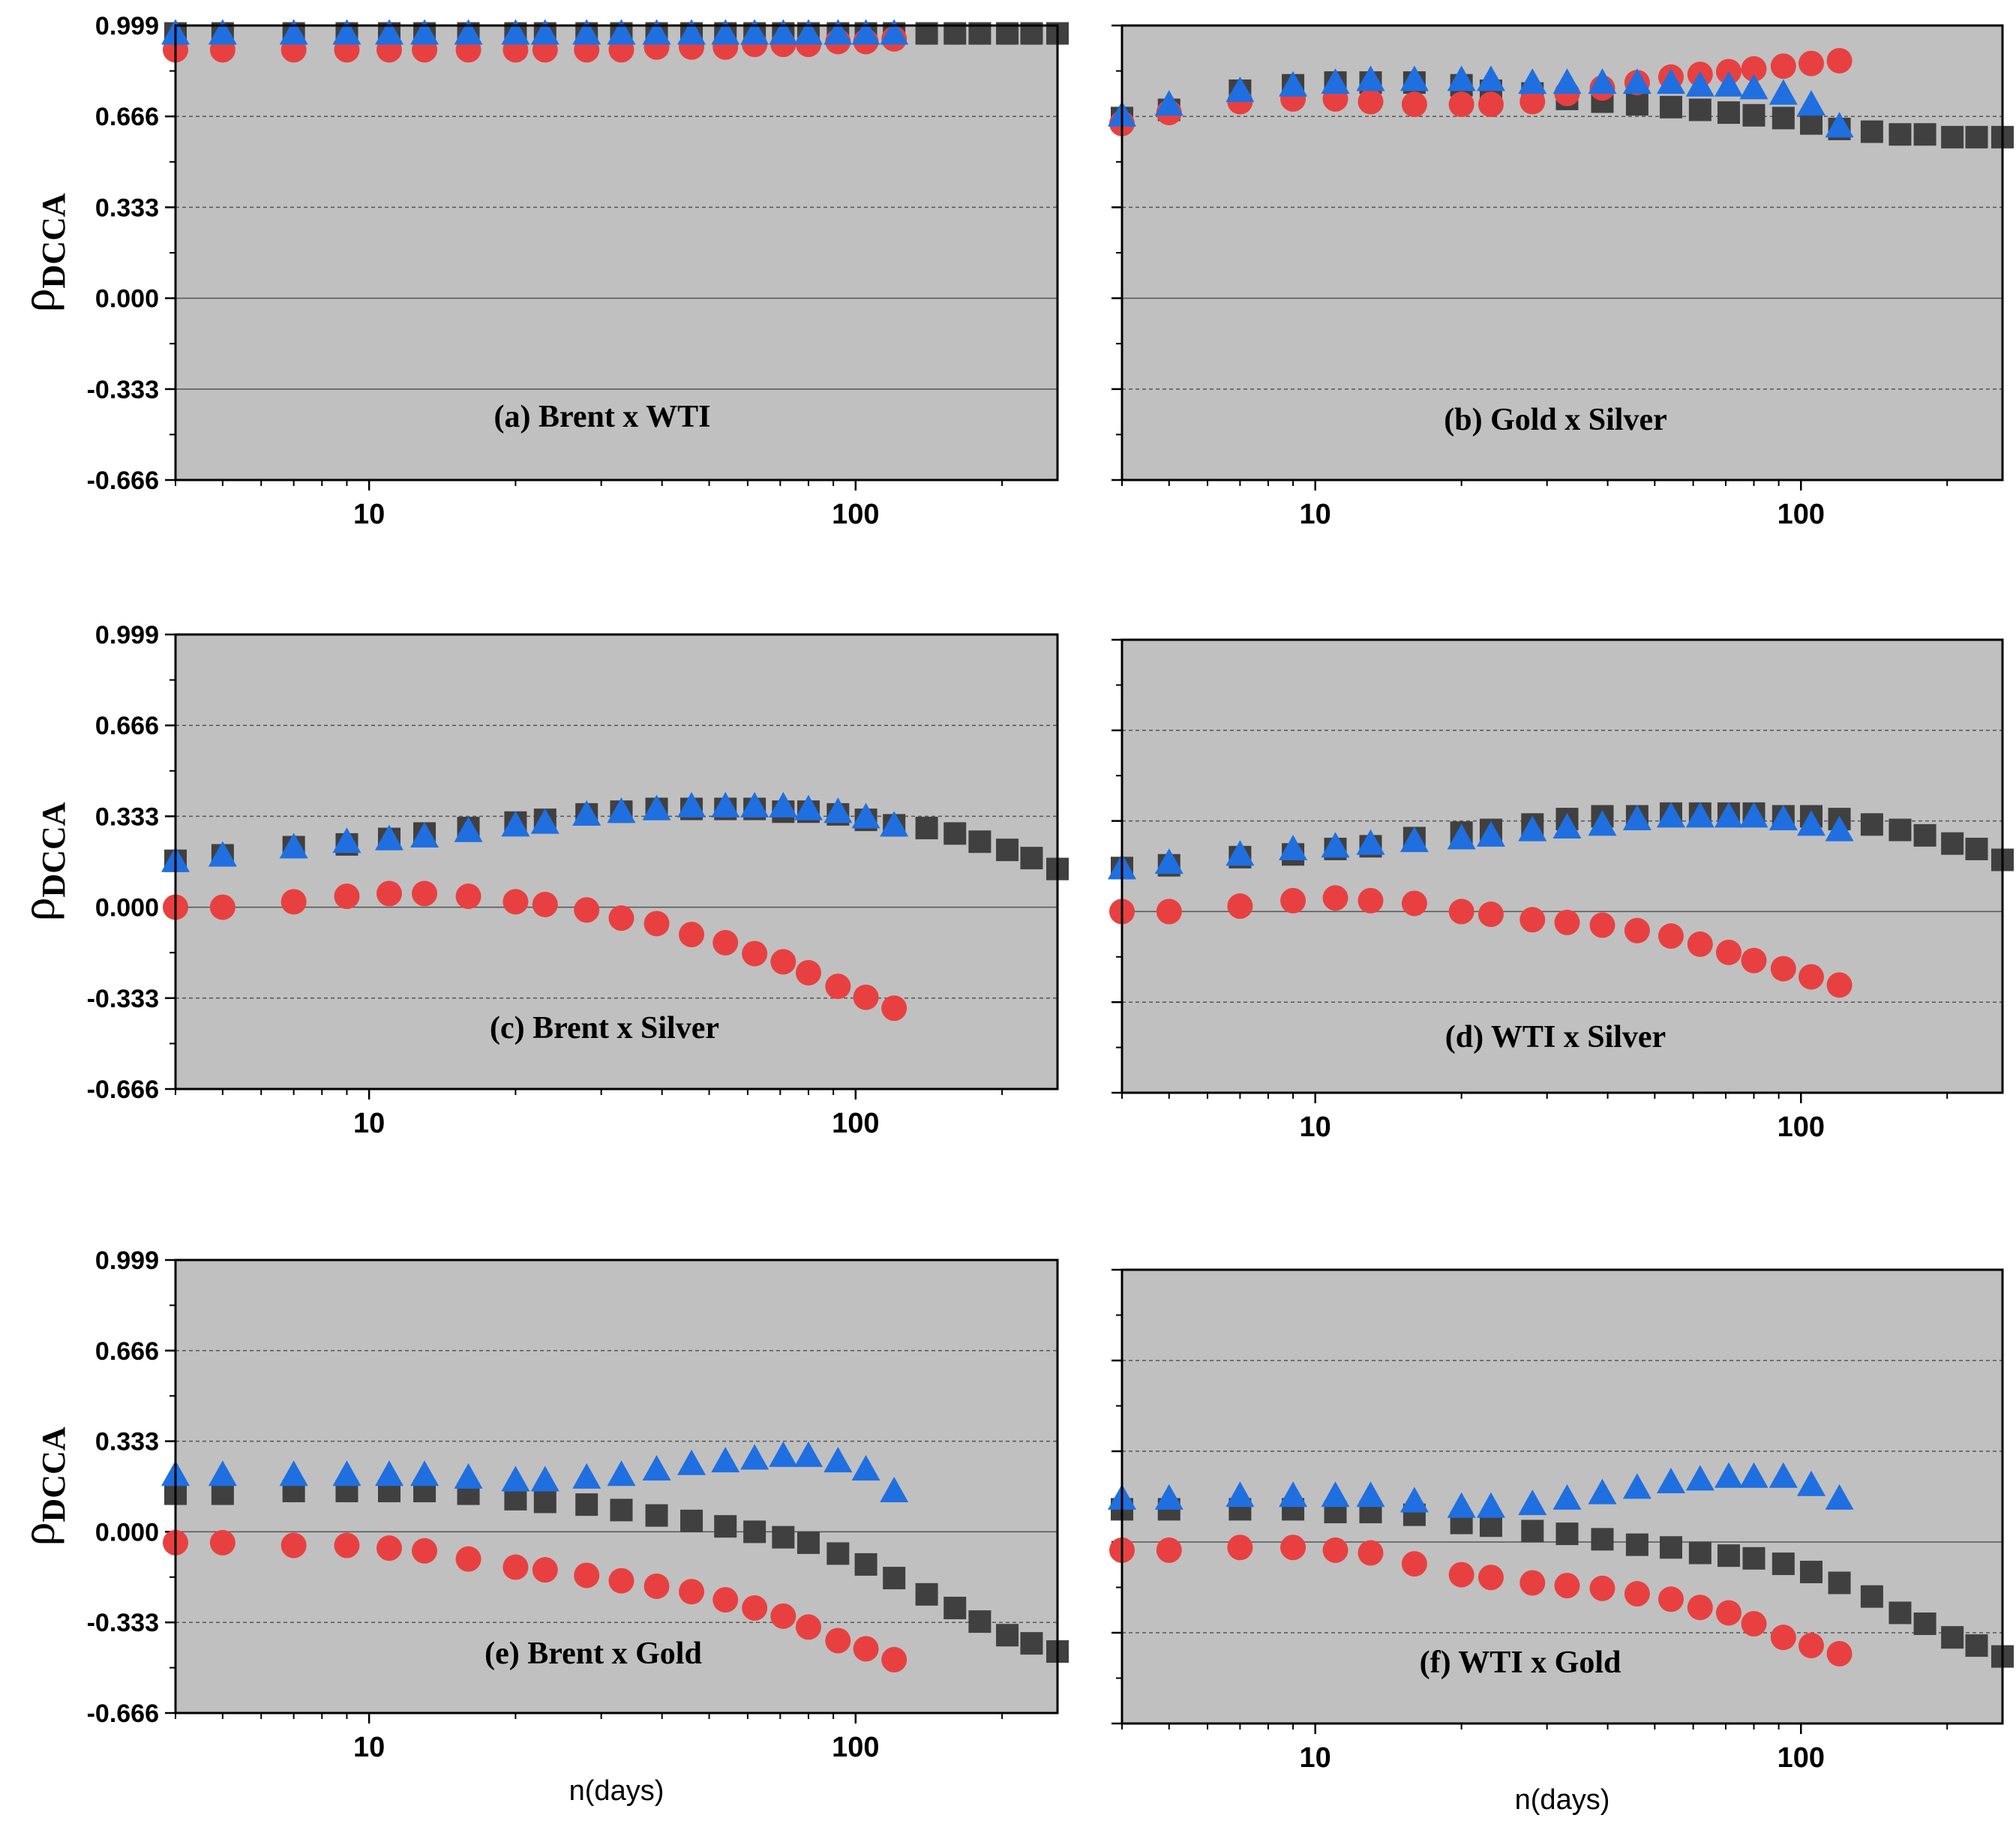  I want to click on panel-title: (c) Brent x Silver, so click(604, 1028).